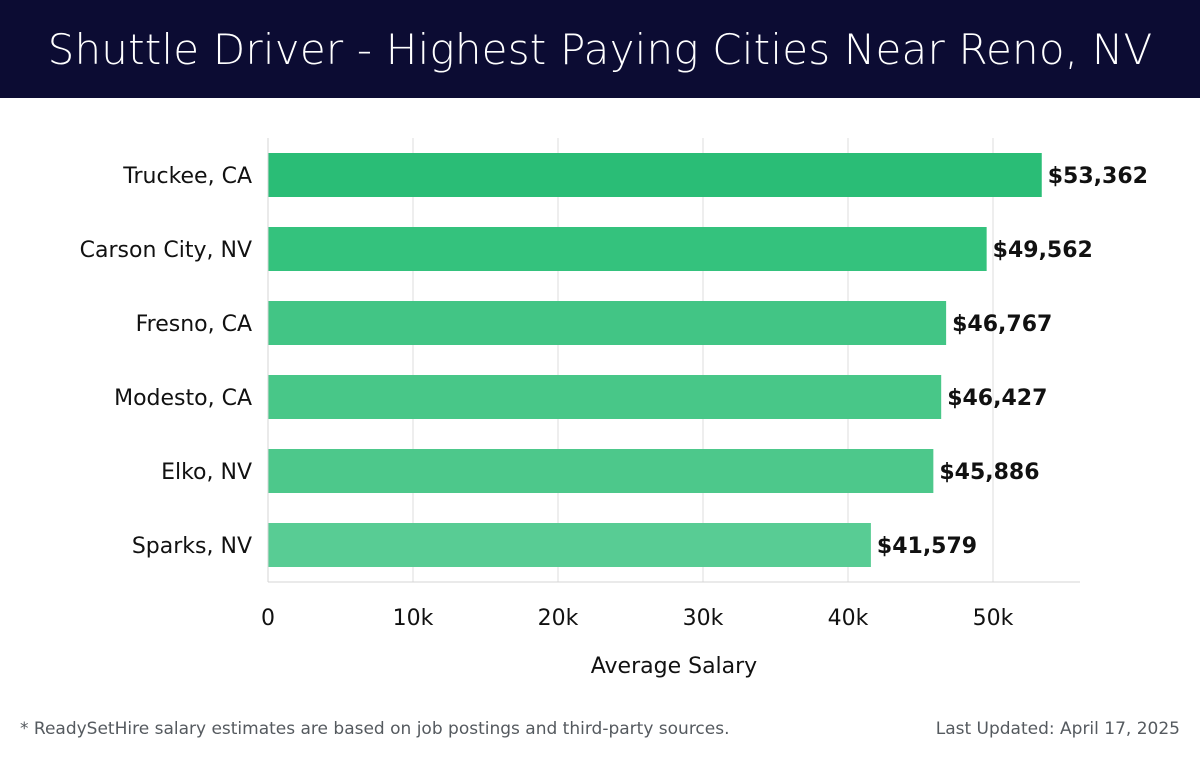  I want to click on x-tick-label: 40k, so click(848, 618).